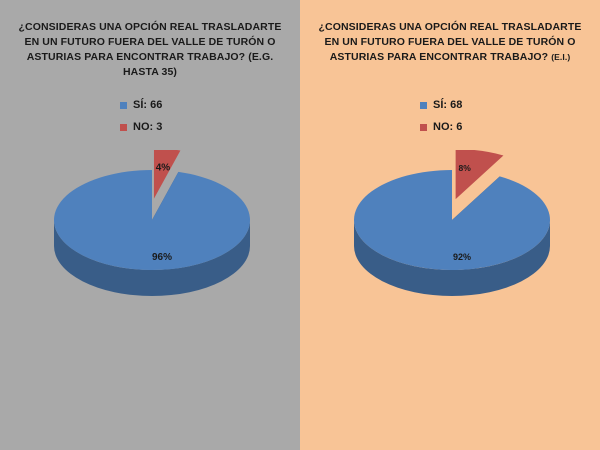  I want to click on data-label-si: 92%, so click(462, 257).